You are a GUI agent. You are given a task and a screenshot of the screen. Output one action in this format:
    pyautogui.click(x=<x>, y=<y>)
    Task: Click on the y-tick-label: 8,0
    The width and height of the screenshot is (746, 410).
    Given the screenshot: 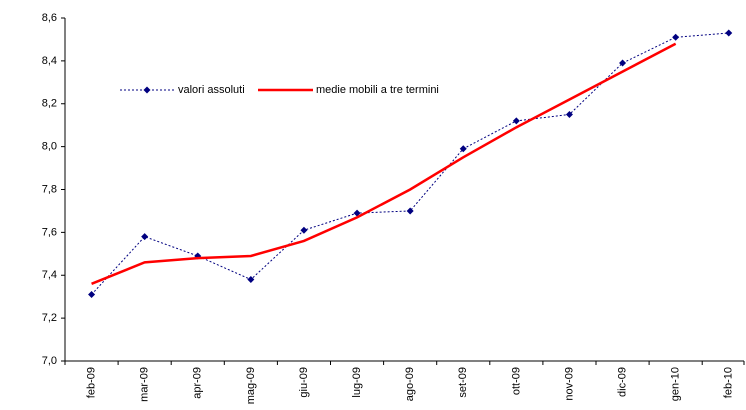 What is the action you would take?
    pyautogui.click(x=49, y=147)
    